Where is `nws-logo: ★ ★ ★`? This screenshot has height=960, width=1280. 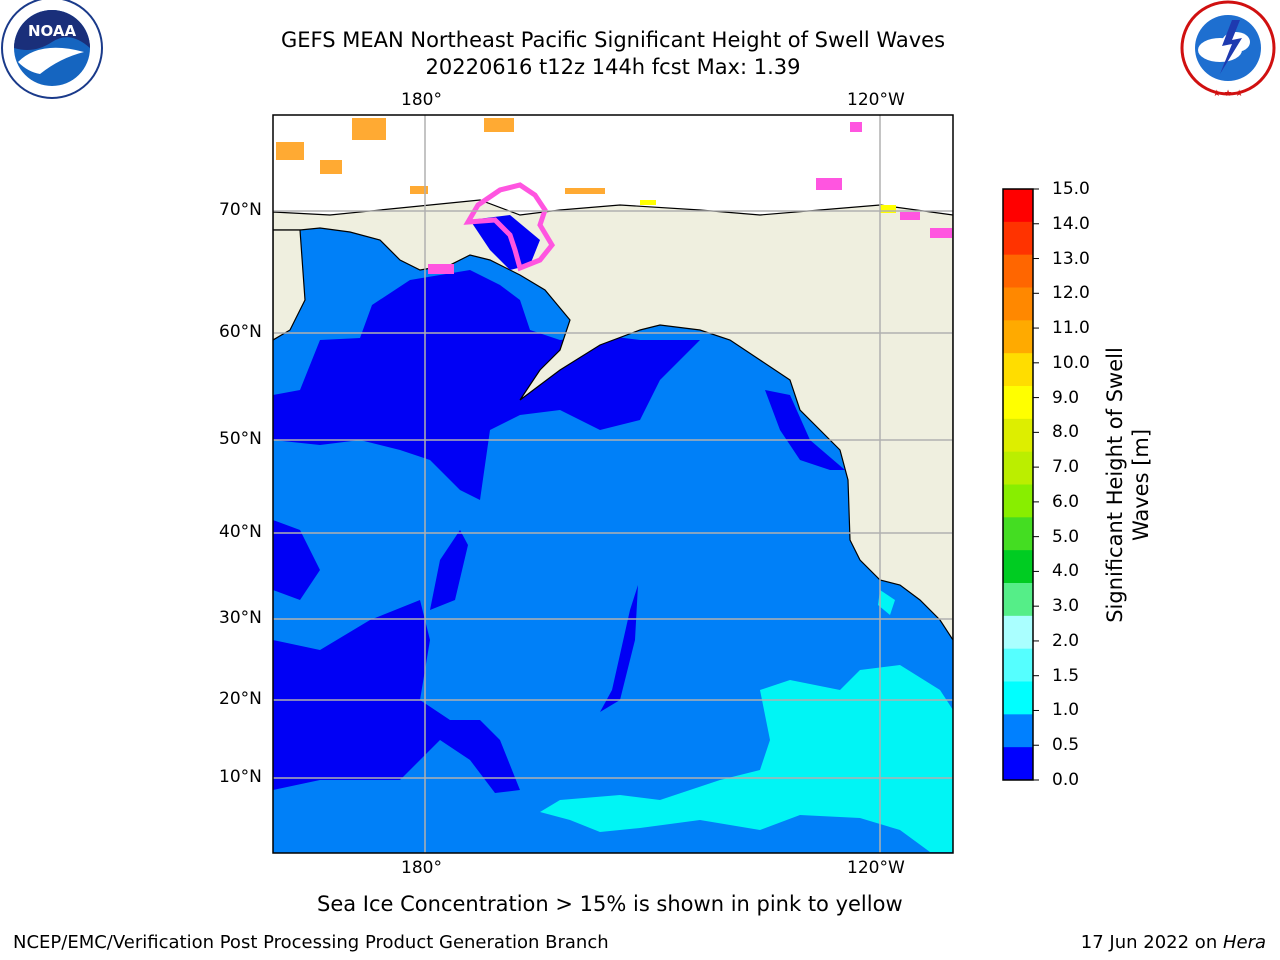
nws-logo: ★ ★ ★ is located at coordinates (1228, 49).